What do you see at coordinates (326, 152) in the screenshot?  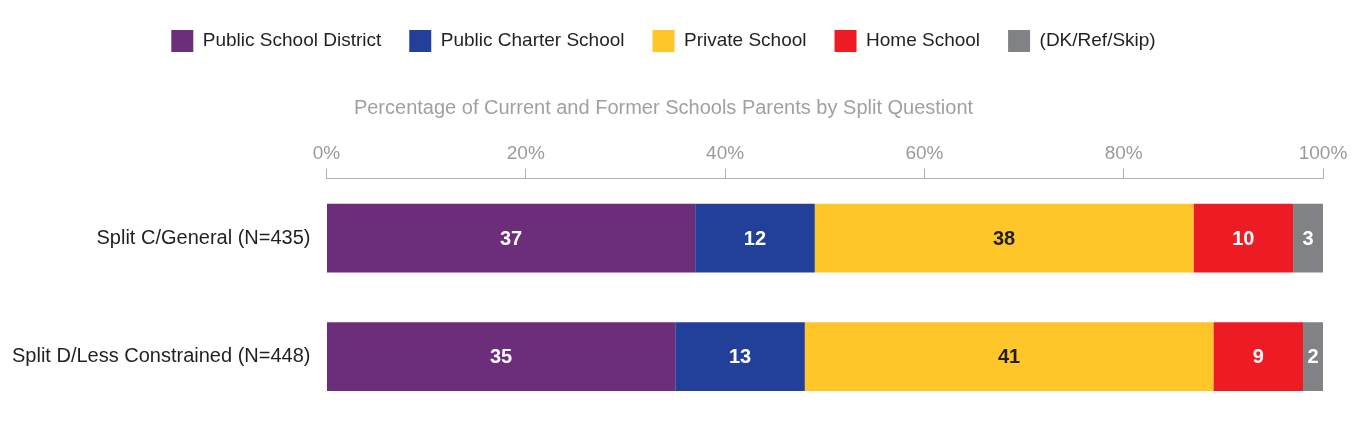 I see `x-tick-label: 0%` at bounding box center [326, 152].